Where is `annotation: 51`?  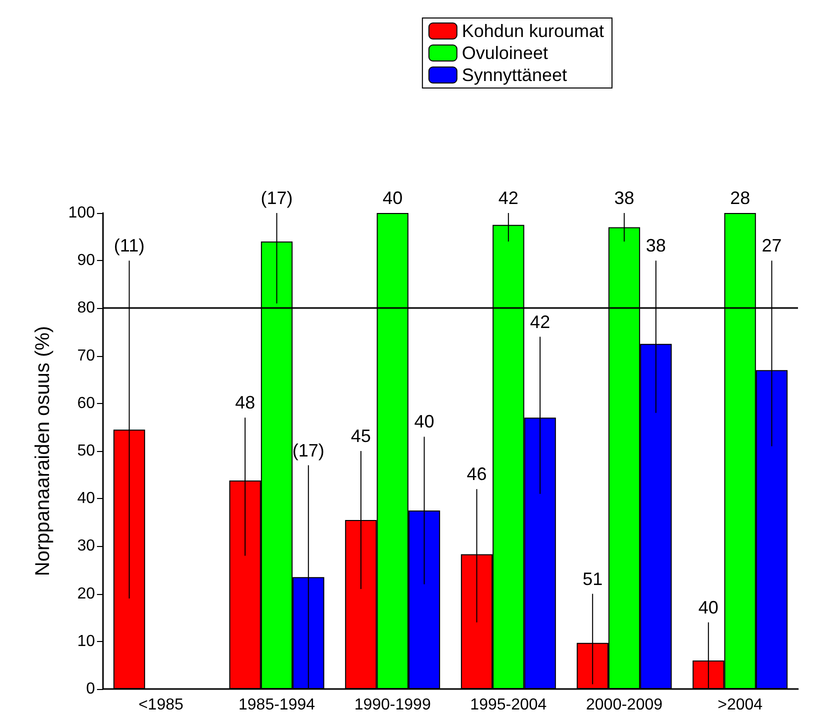 annotation: 51 is located at coordinates (592, 578).